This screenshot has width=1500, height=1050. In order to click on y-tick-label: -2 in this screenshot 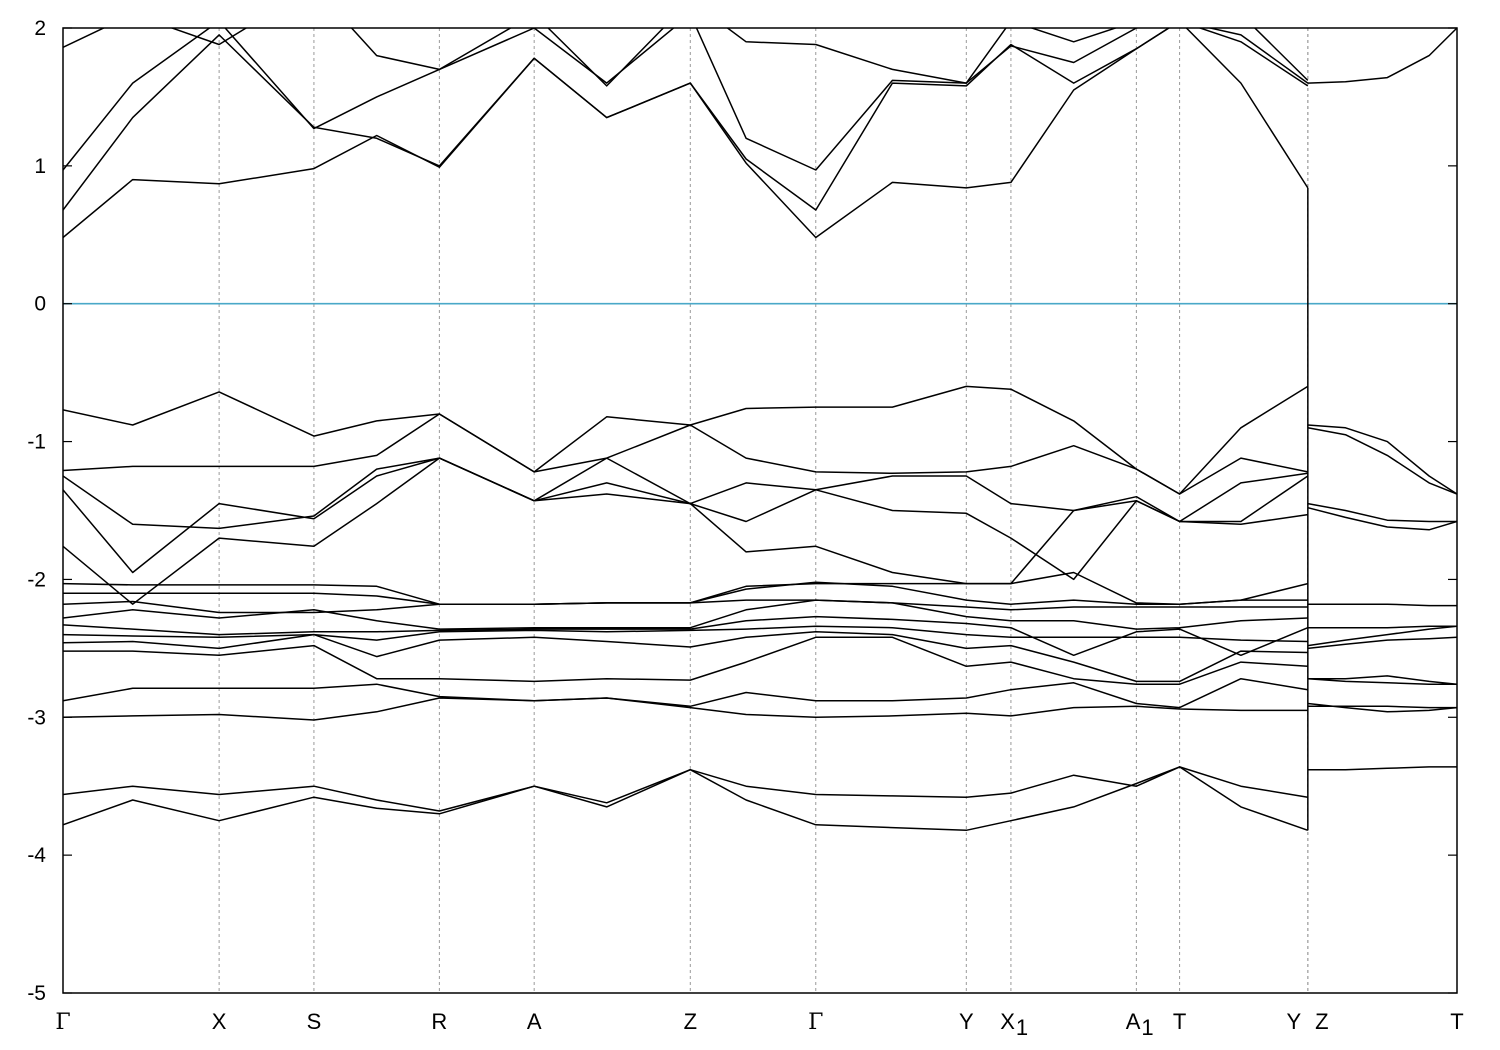, I will do `click(36, 579)`.